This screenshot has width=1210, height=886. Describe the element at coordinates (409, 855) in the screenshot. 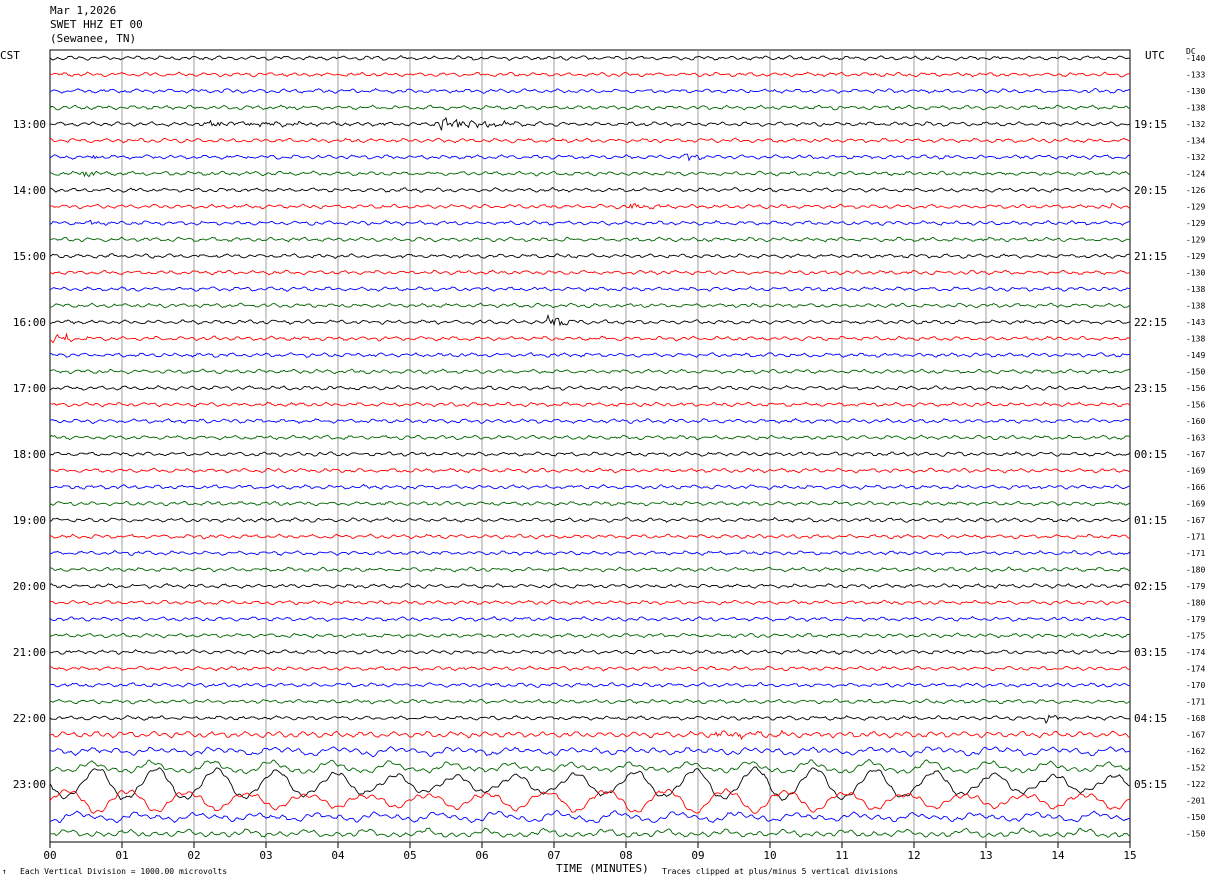

I see `x-tick-label-05: 05` at that location.